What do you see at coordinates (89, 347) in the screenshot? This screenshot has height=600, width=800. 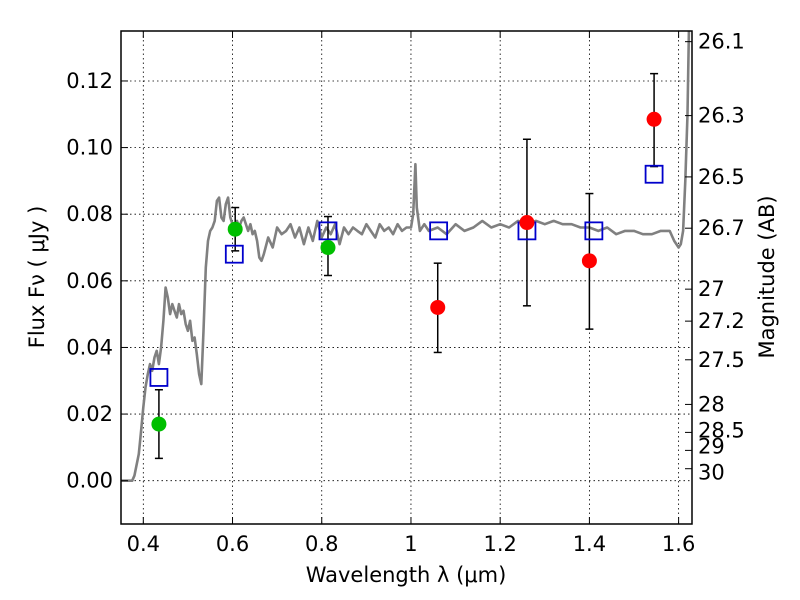 I see `y-tick-label: 0.04` at bounding box center [89, 347].